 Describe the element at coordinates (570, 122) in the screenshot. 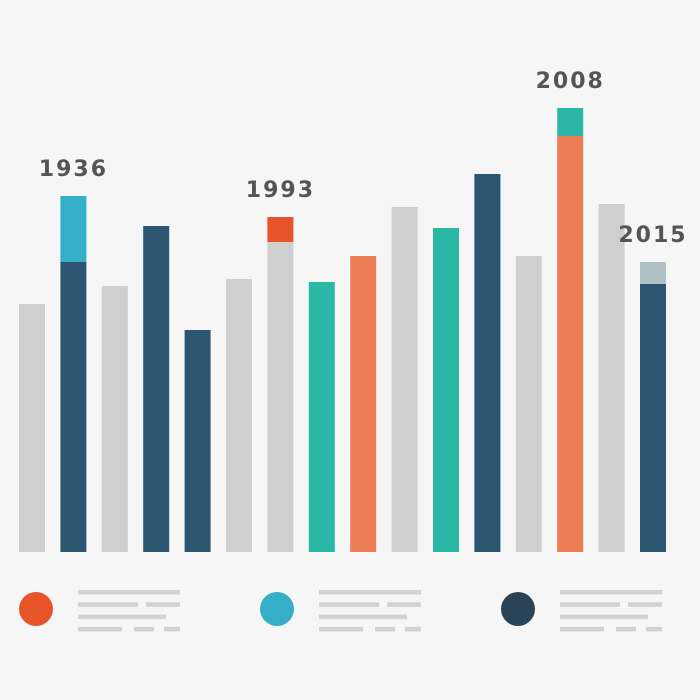

I see `bar-14-cap` at that location.